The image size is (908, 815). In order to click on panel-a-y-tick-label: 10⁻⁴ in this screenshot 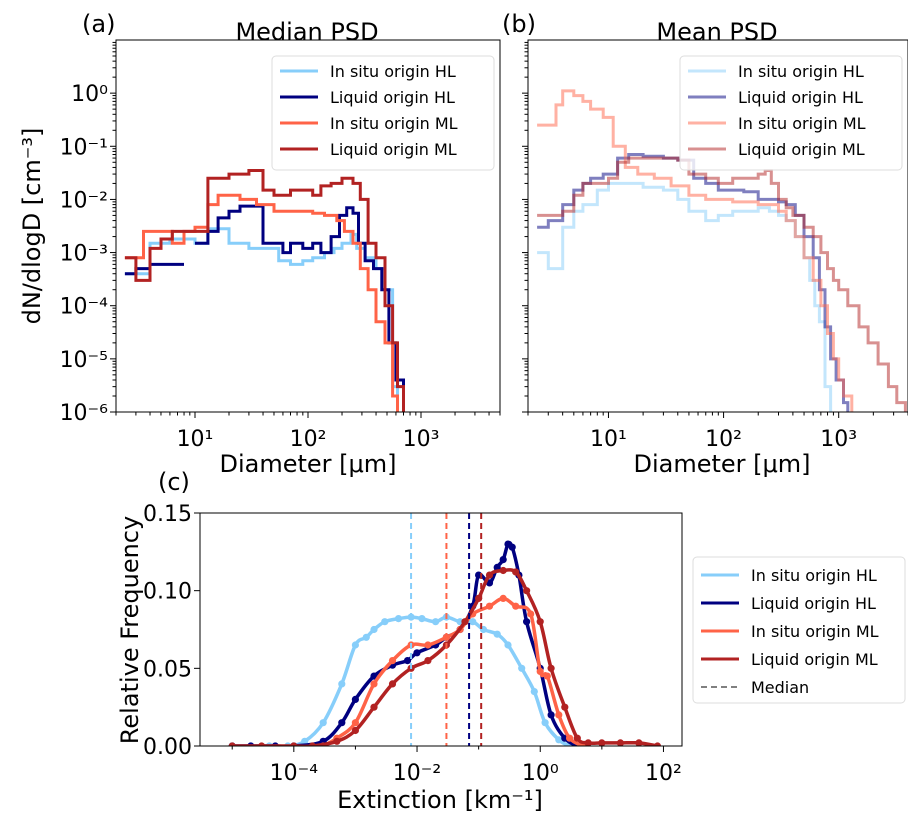, I will do `click(84, 307)`.